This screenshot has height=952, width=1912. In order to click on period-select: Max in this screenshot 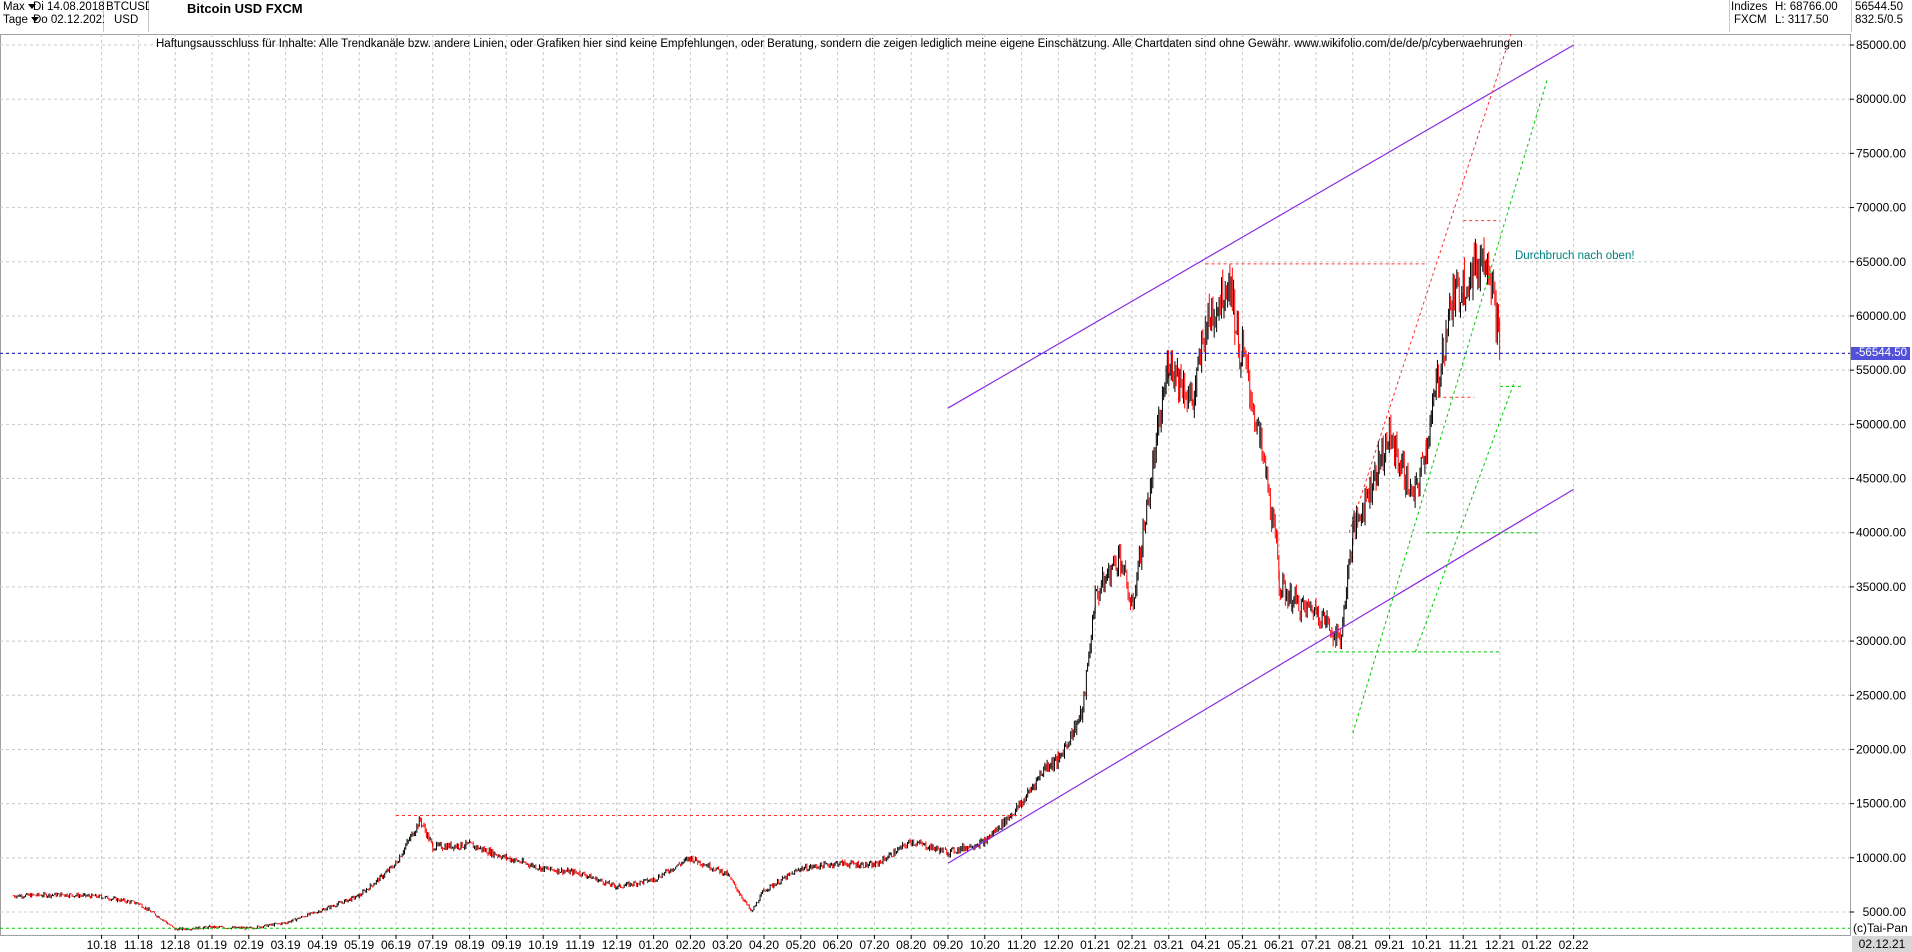, I will do `click(19, 7)`.